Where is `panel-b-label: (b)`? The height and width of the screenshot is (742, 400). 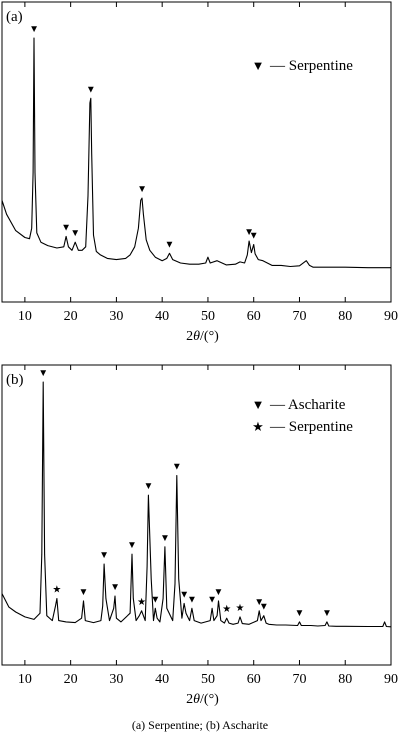 panel-b-label: (b) is located at coordinates (15, 380).